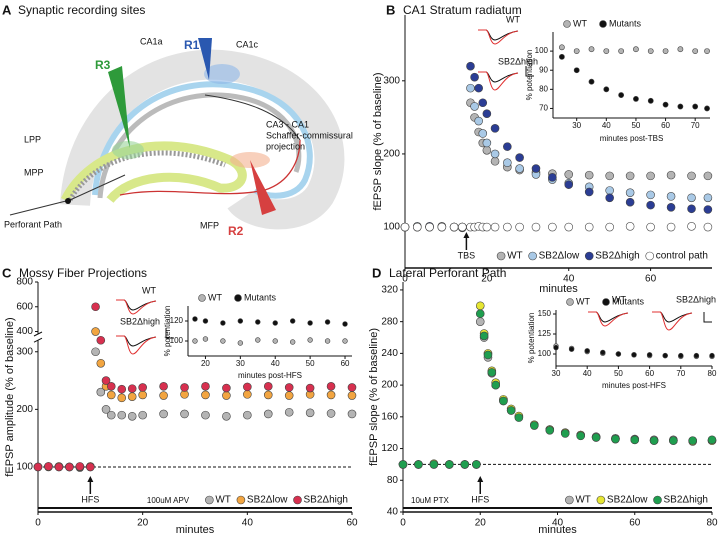 The height and width of the screenshot is (537, 722). Describe the element at coordinates (618, 373) in the screenshot. I see `x-tick-label: 50` at that location.